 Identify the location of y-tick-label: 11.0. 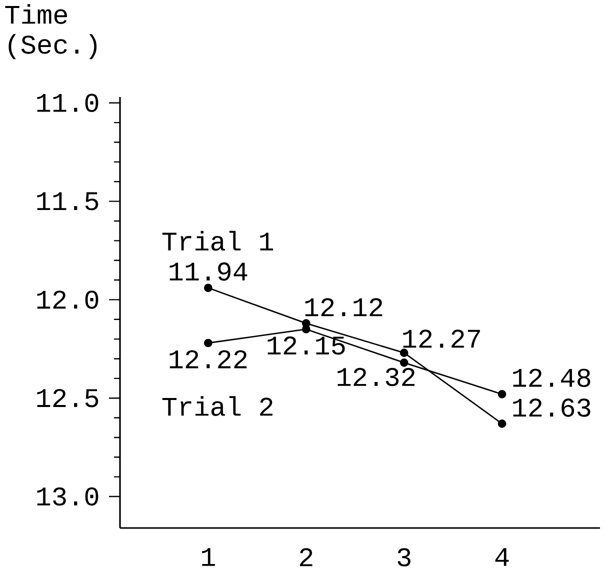
(67, 103).